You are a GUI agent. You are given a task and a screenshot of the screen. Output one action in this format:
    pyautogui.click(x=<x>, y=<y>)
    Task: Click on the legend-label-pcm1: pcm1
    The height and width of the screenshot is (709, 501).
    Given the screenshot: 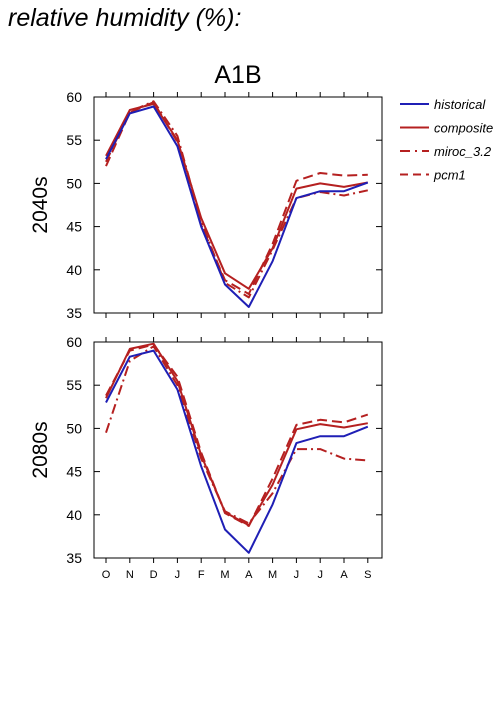 What is the action you would take?
    pyautogui.click(x=449, y=175)
    